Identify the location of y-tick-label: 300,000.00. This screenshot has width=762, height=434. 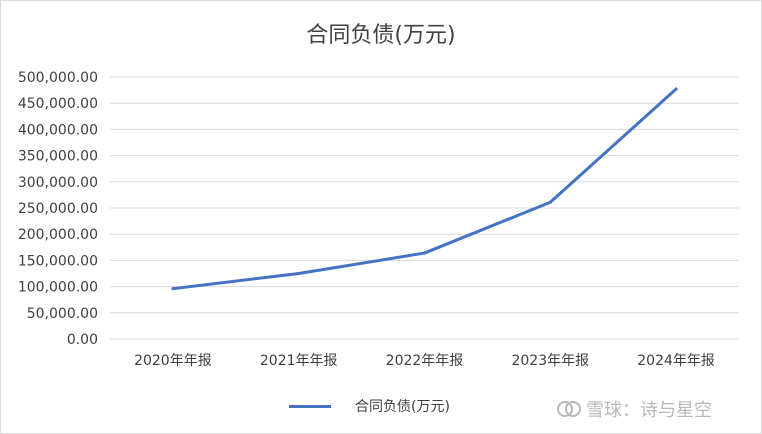
(58, 183).